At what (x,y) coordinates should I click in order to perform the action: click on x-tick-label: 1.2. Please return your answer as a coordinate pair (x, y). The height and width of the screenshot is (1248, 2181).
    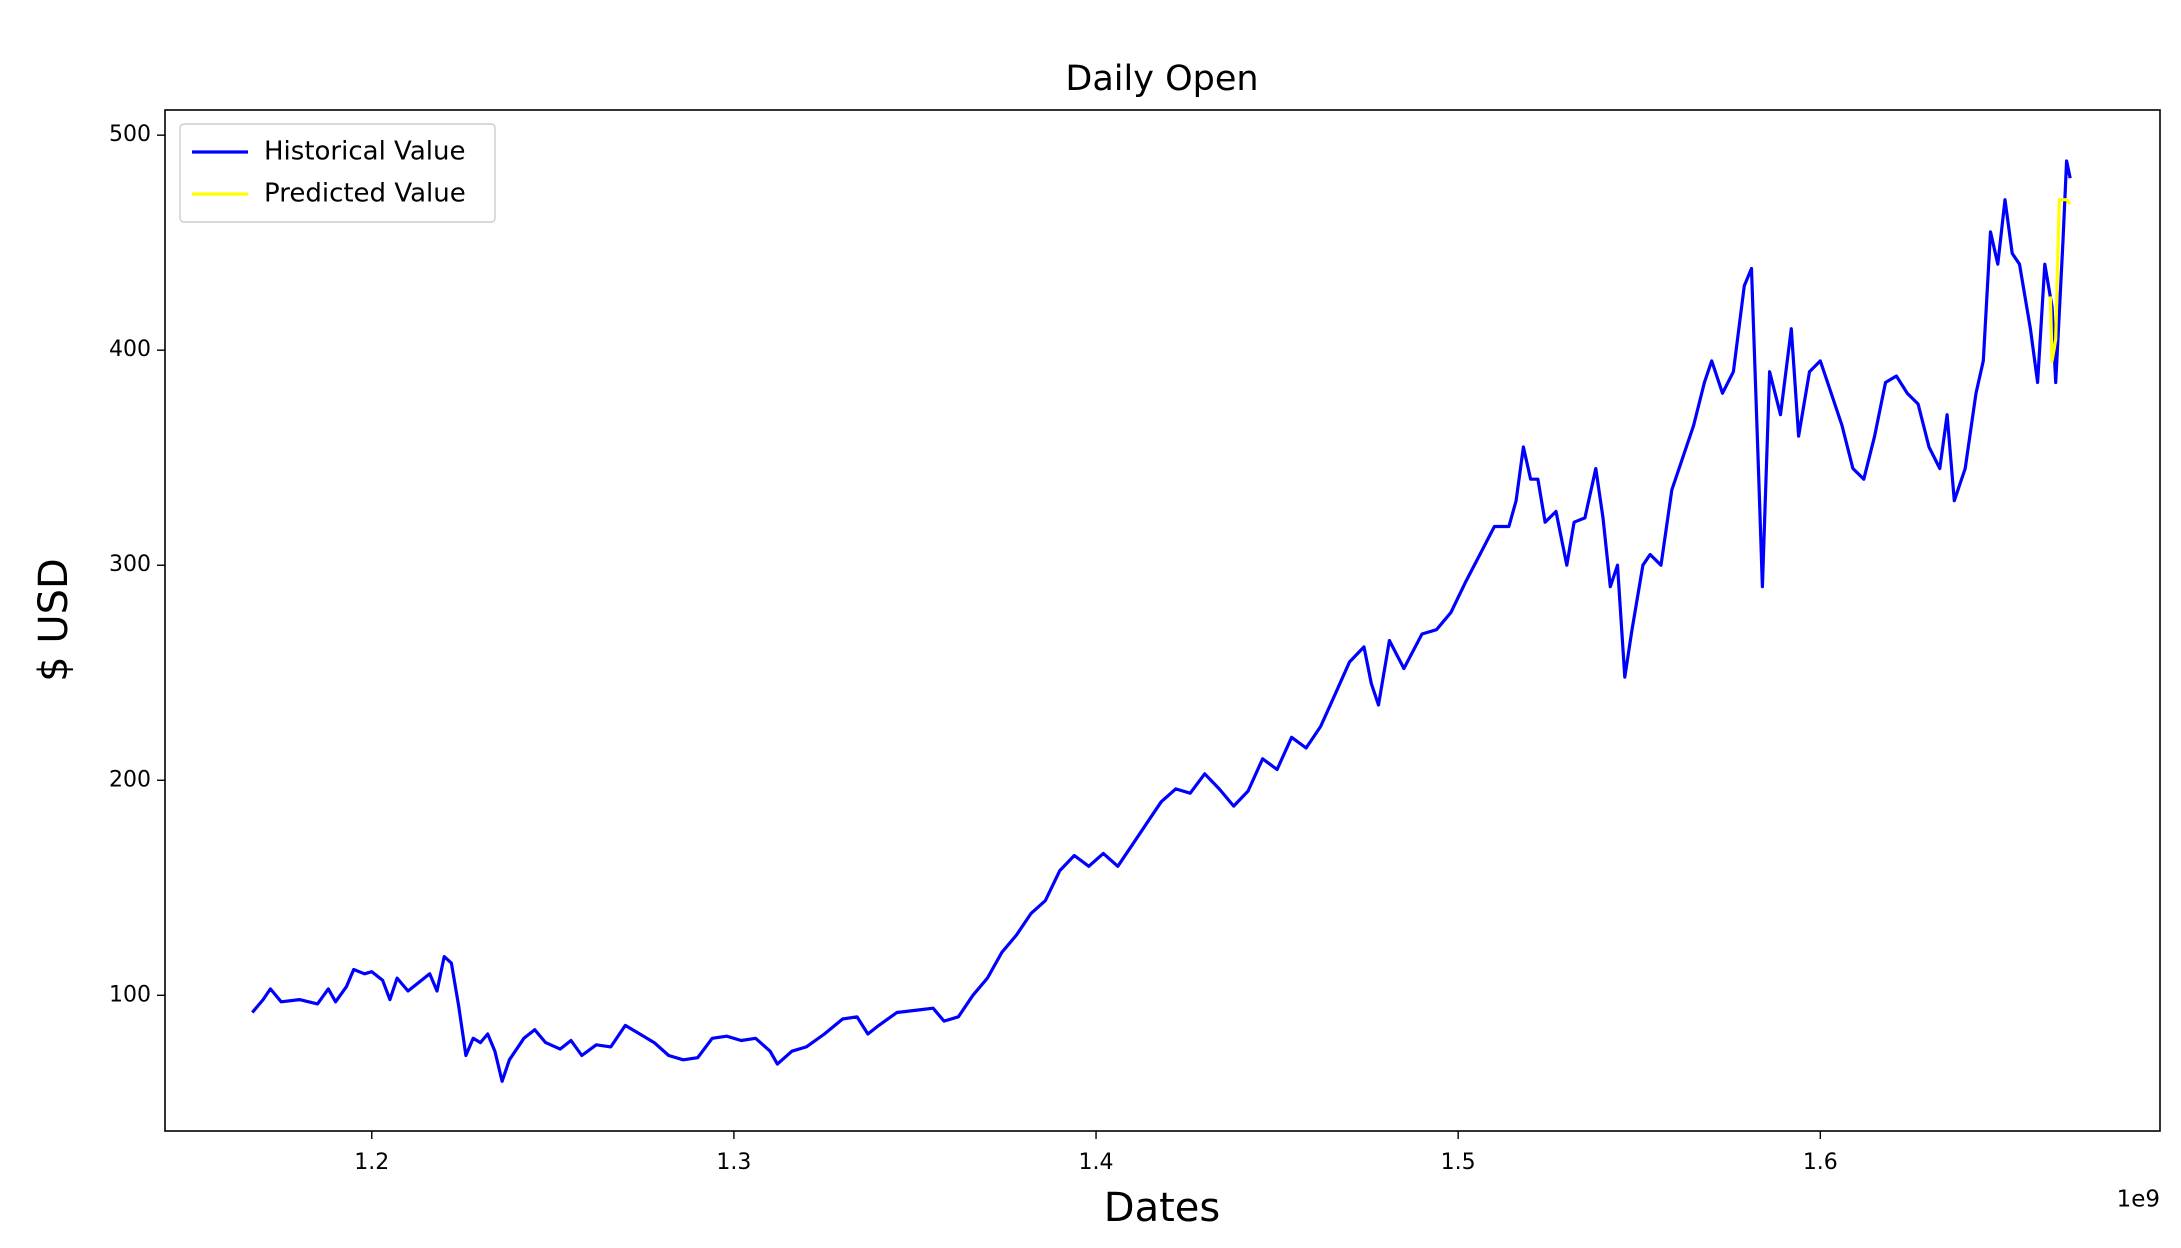
    Looking at the image, I should click on (371, 1162).